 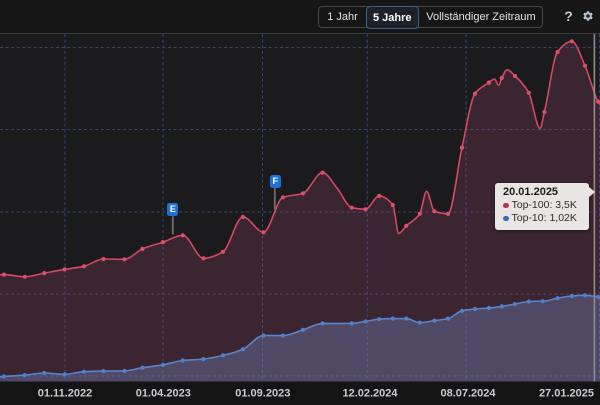 I want to click on svg-text: 08.07.2024, so click(x=468, y=394).